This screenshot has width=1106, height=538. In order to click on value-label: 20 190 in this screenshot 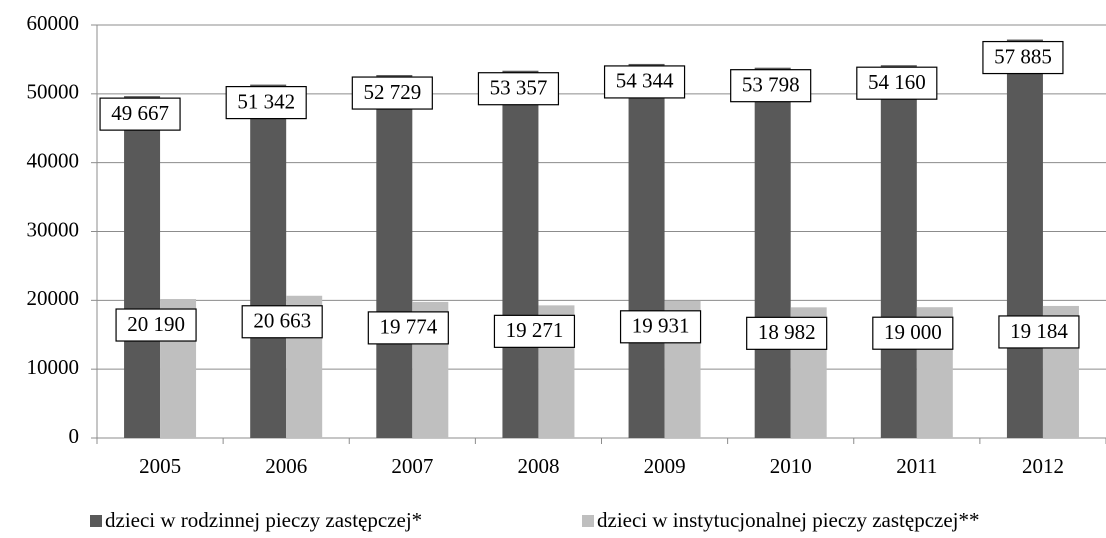, I will do `click(156, 324)`.